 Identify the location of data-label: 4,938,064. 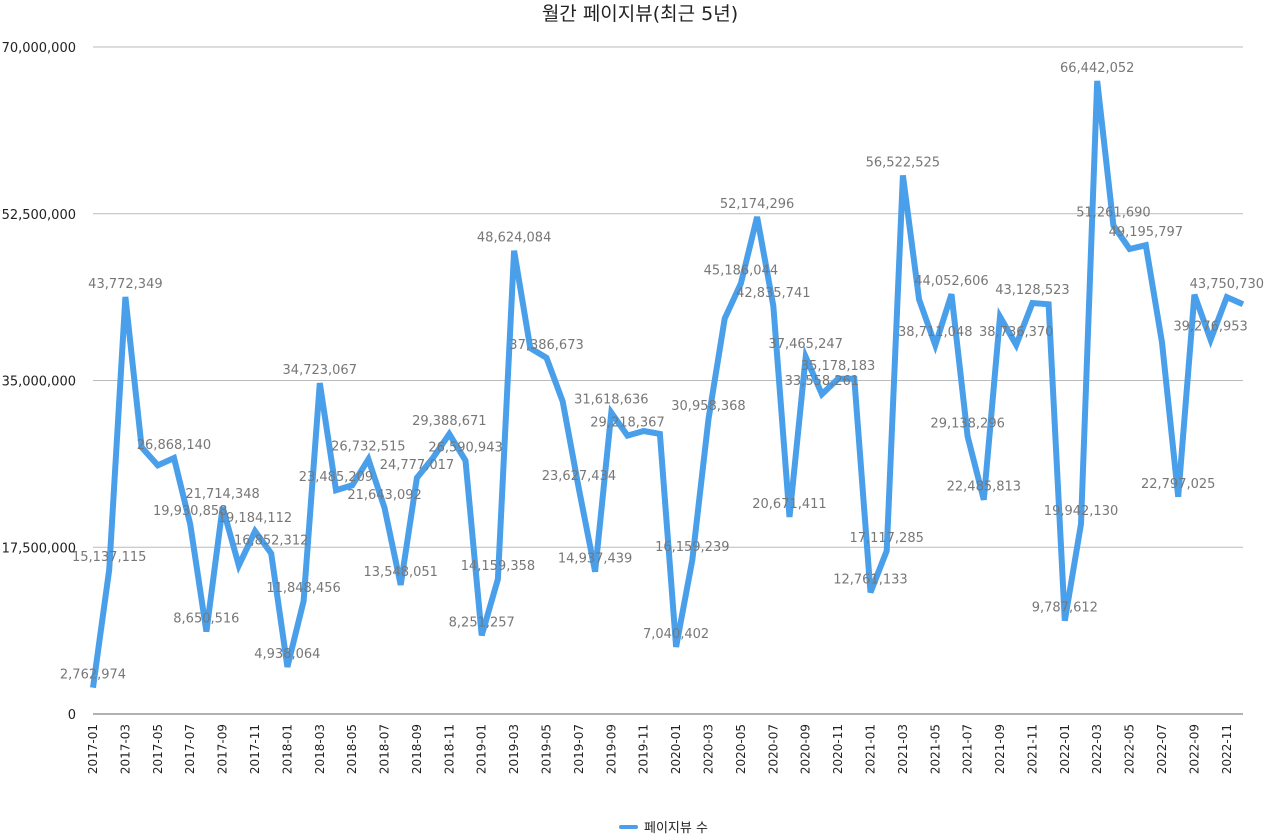
(287, 654).